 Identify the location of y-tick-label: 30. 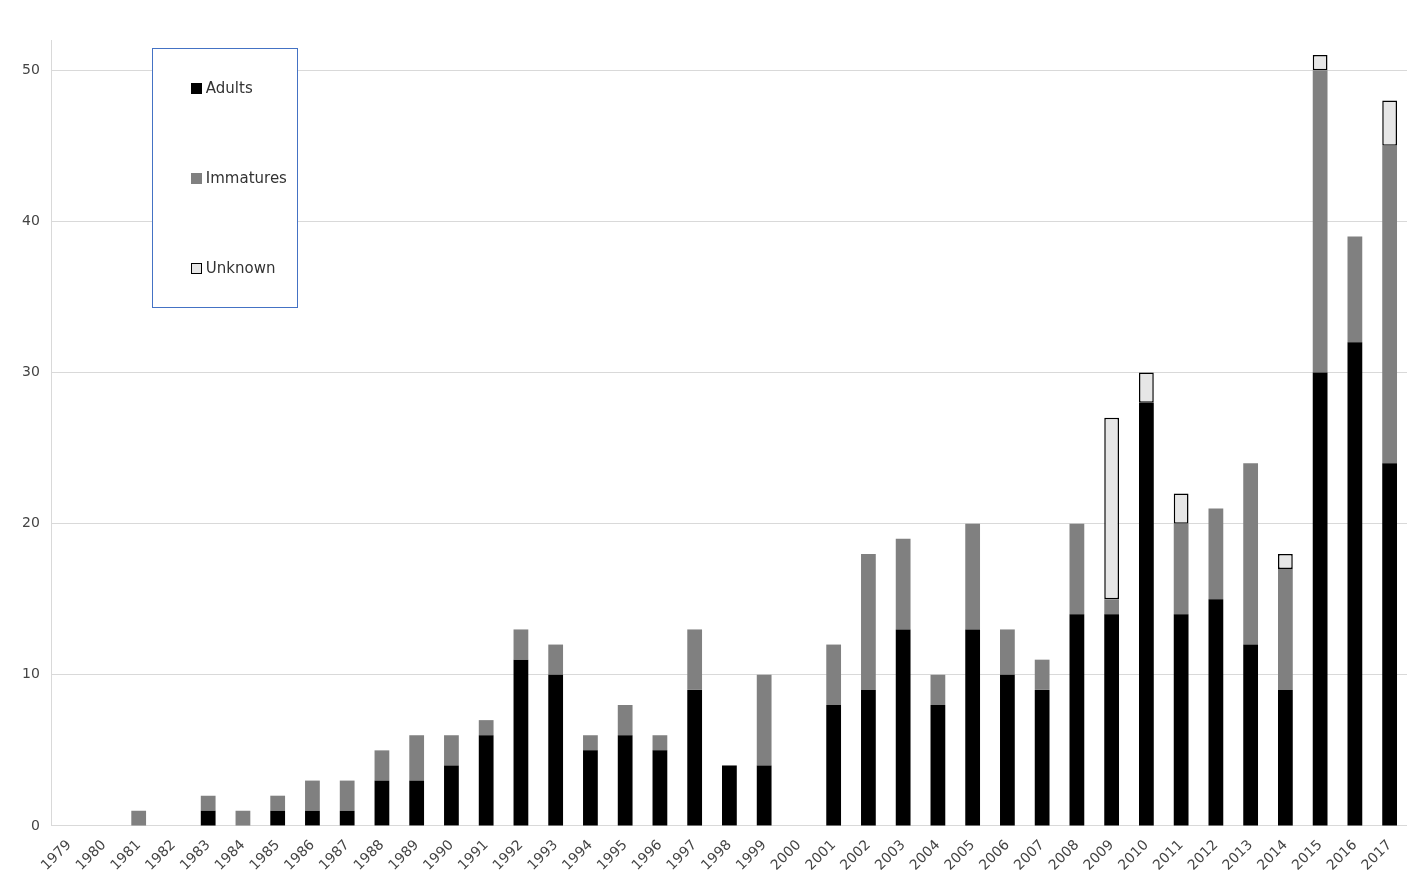
(30, 371).